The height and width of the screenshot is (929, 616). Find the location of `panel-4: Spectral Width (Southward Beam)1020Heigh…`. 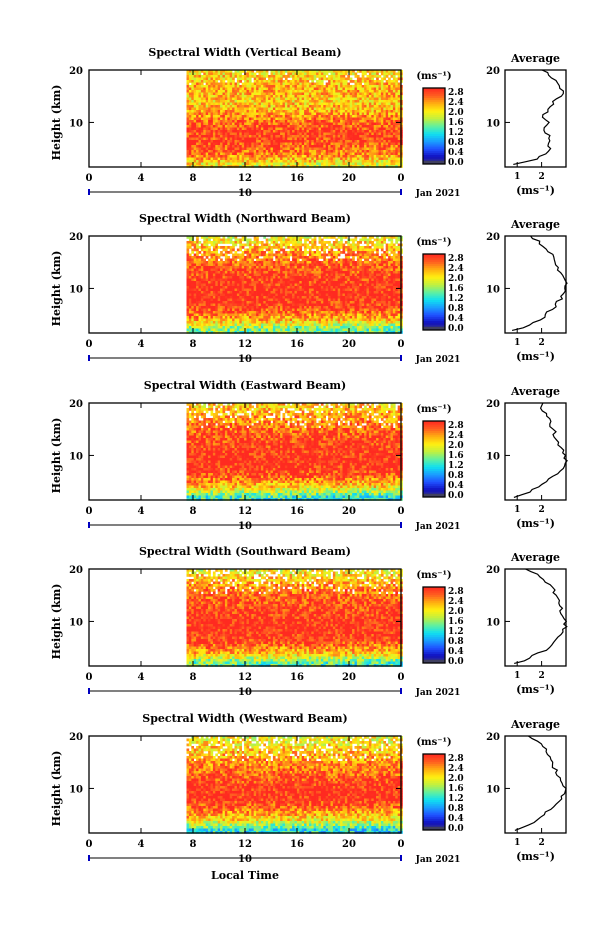

panel-4: Spectral Width (Southward Beam)1020Heigh… is located at coordinates (309, 621).